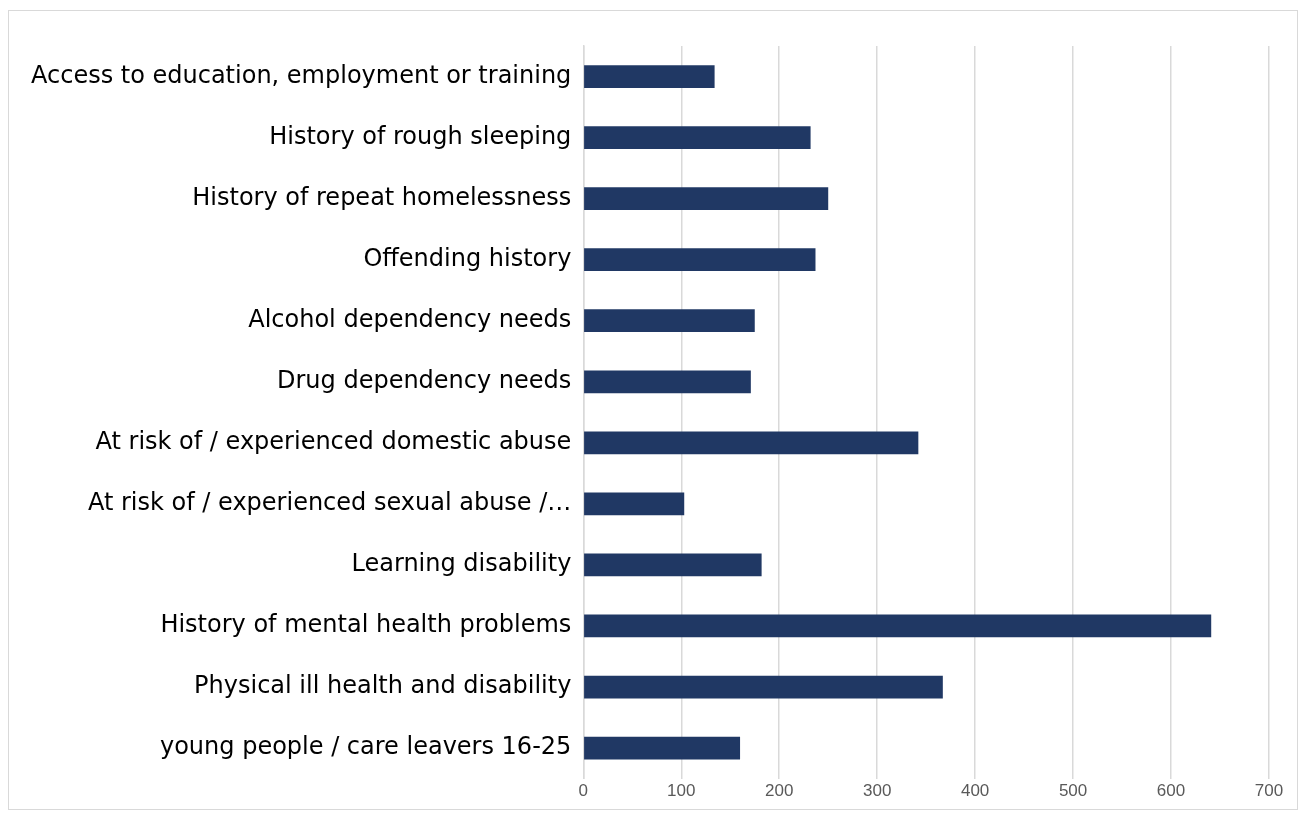  I want to click on y-tick-label: Alcohol dependency needs, so click(410, 318).